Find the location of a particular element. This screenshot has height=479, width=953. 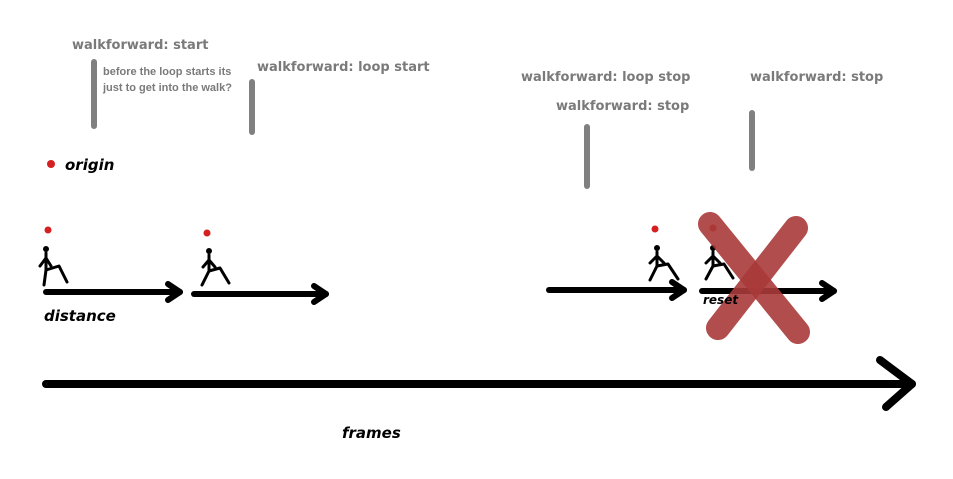

label-stop-b: walkforward: stop is located at coordinates (817, 77).